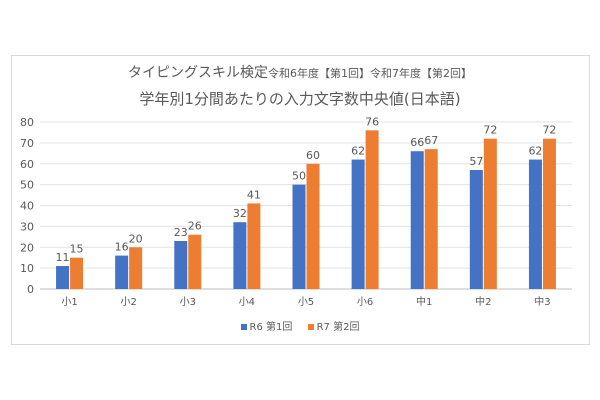  What do you see at coordinates (27, 206) in the screenshot?
I see `y-tick-label: 40` at bounding box center [27, 206].